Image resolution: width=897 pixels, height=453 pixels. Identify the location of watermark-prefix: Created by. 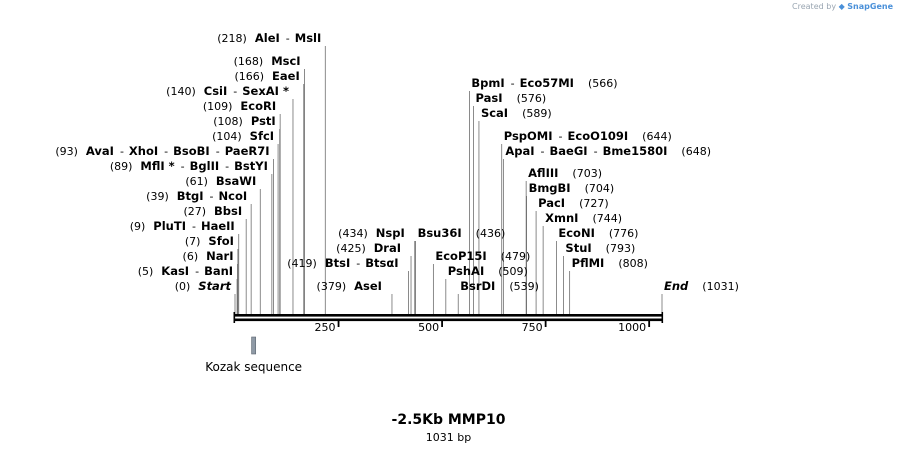
(814, 6).